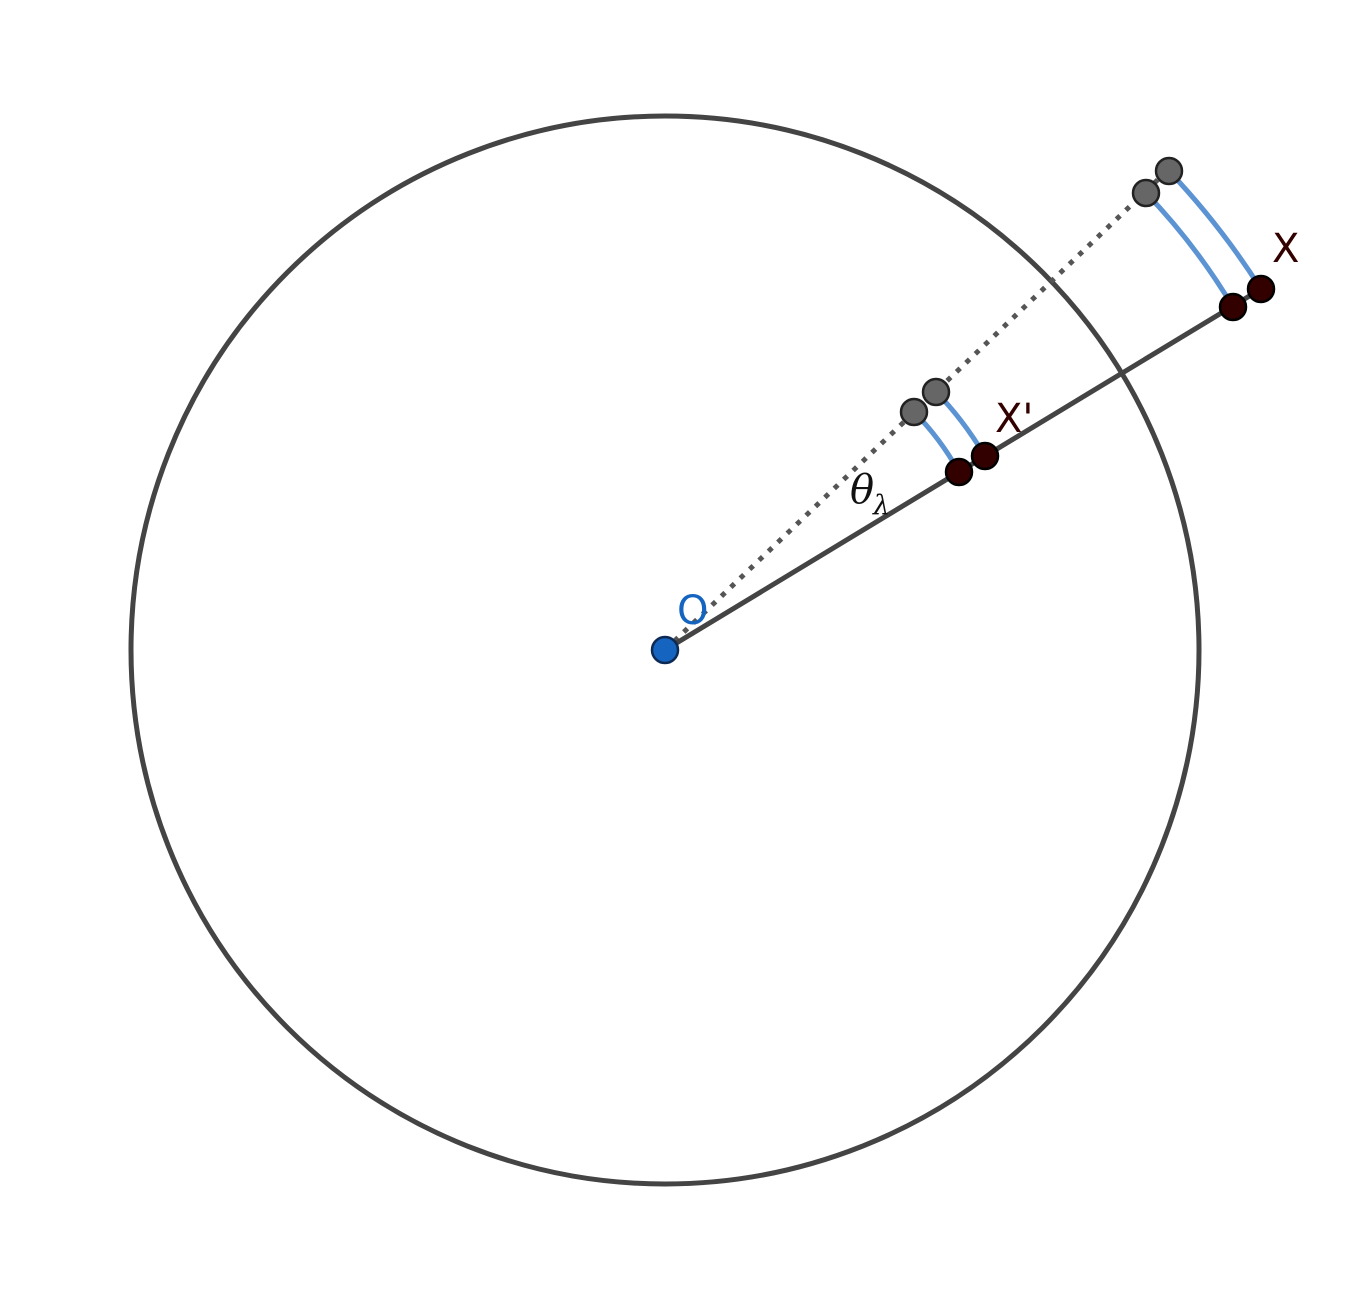 Image resolution: width=1365 pixels, height=1301 pixels. I want to click on origin-point, so click(665, 650).